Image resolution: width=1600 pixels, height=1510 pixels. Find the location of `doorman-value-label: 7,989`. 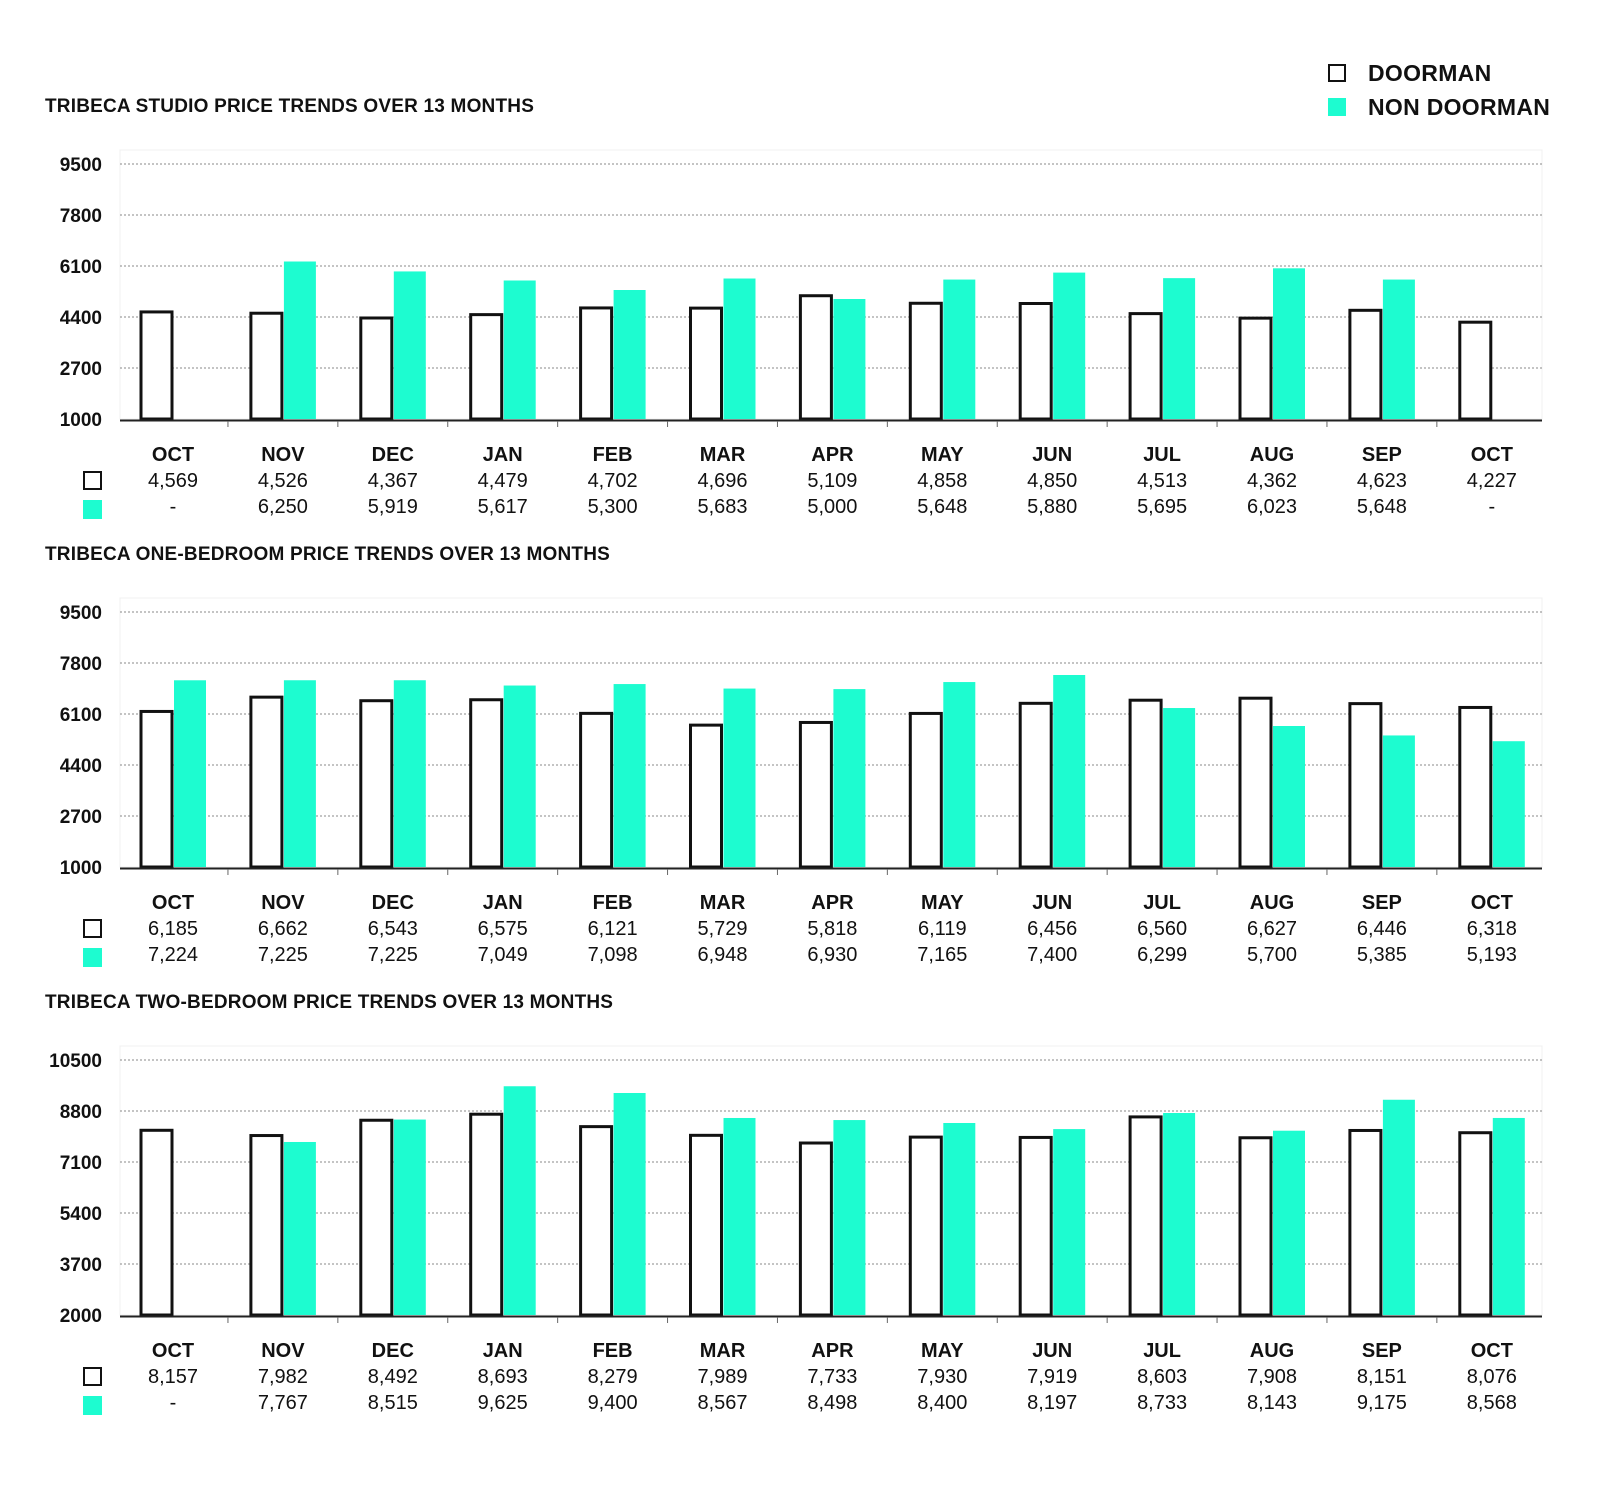

doorman-value-label: 7,989 is located at coordinates (722, 1377).